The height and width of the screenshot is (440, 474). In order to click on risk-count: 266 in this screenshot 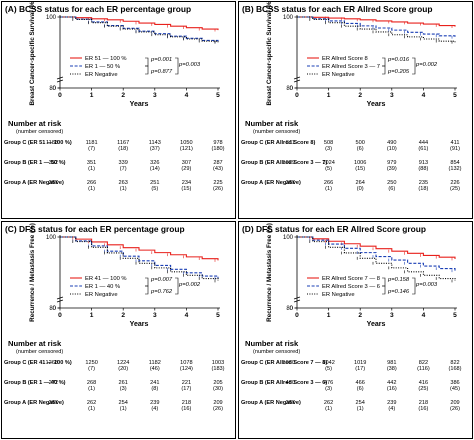, I will do `click(91, 183)`.